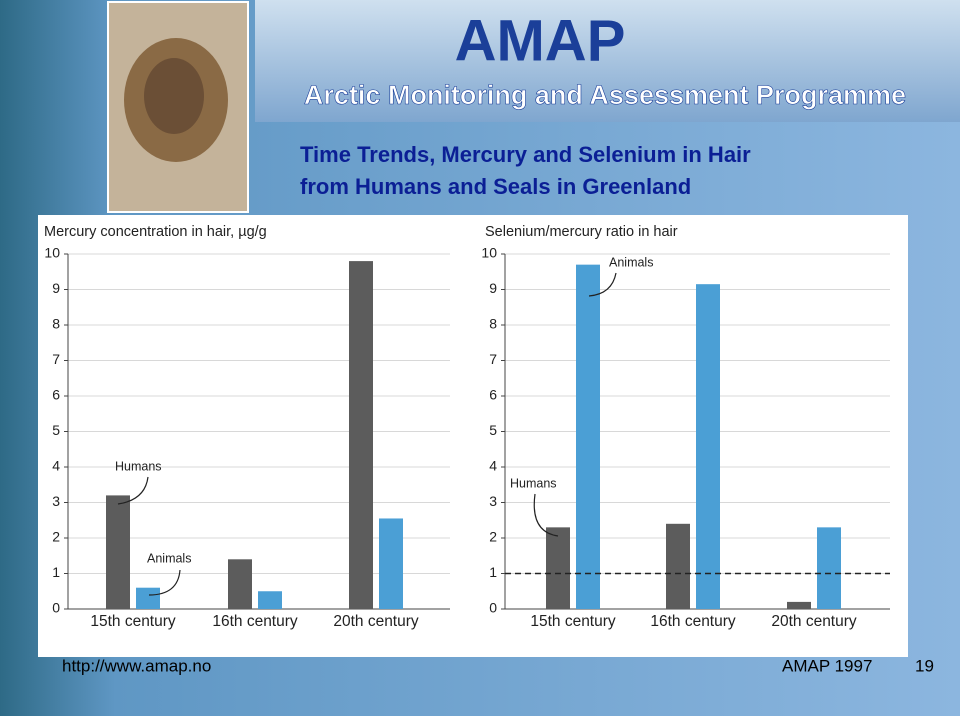 This screenshot has width=960, height=721. What do you see at coordinates (581, 232) in the screenshot?
I see `chart-title: Selenium/mercury ratio in hair` at bounding box center [581, 232].